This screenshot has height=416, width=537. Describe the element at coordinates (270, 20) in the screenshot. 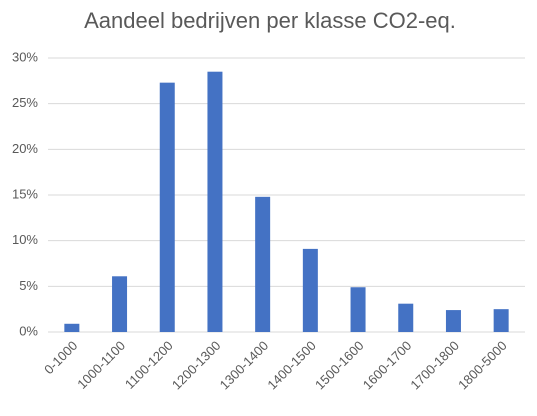

I see `chart-title: Aandeel bedrijven per klasse CO2-eq.` at that location.